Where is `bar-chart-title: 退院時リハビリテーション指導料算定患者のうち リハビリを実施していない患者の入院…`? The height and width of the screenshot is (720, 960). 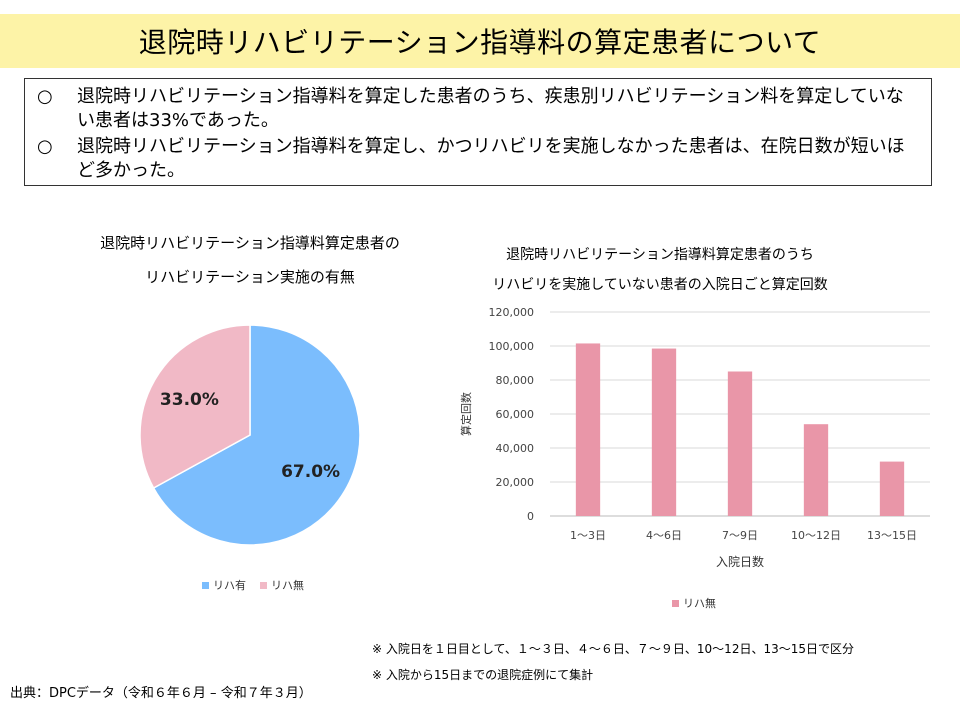 bar-chart-title: 退院時リハビリテーション指導料算定患者のうち リハビリを実施していない患者の入院… is located at coordinates (660, 270).